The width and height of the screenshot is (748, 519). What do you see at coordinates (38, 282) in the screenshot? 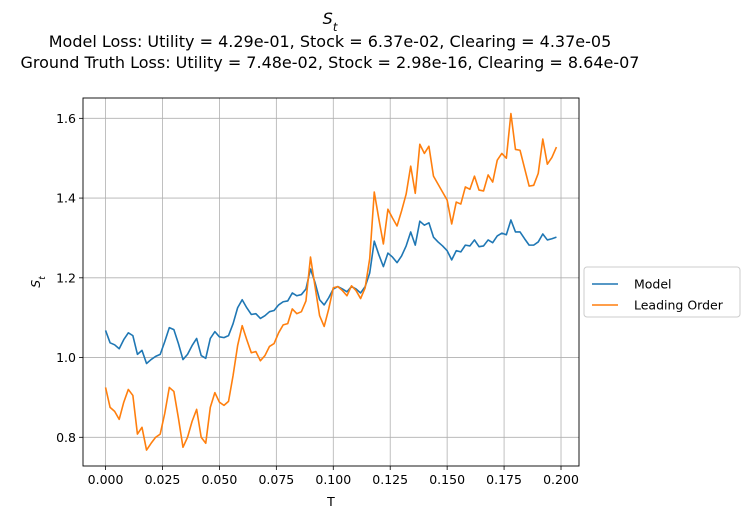
I see `y-axis-label: St` at bounding box center [38, 282].